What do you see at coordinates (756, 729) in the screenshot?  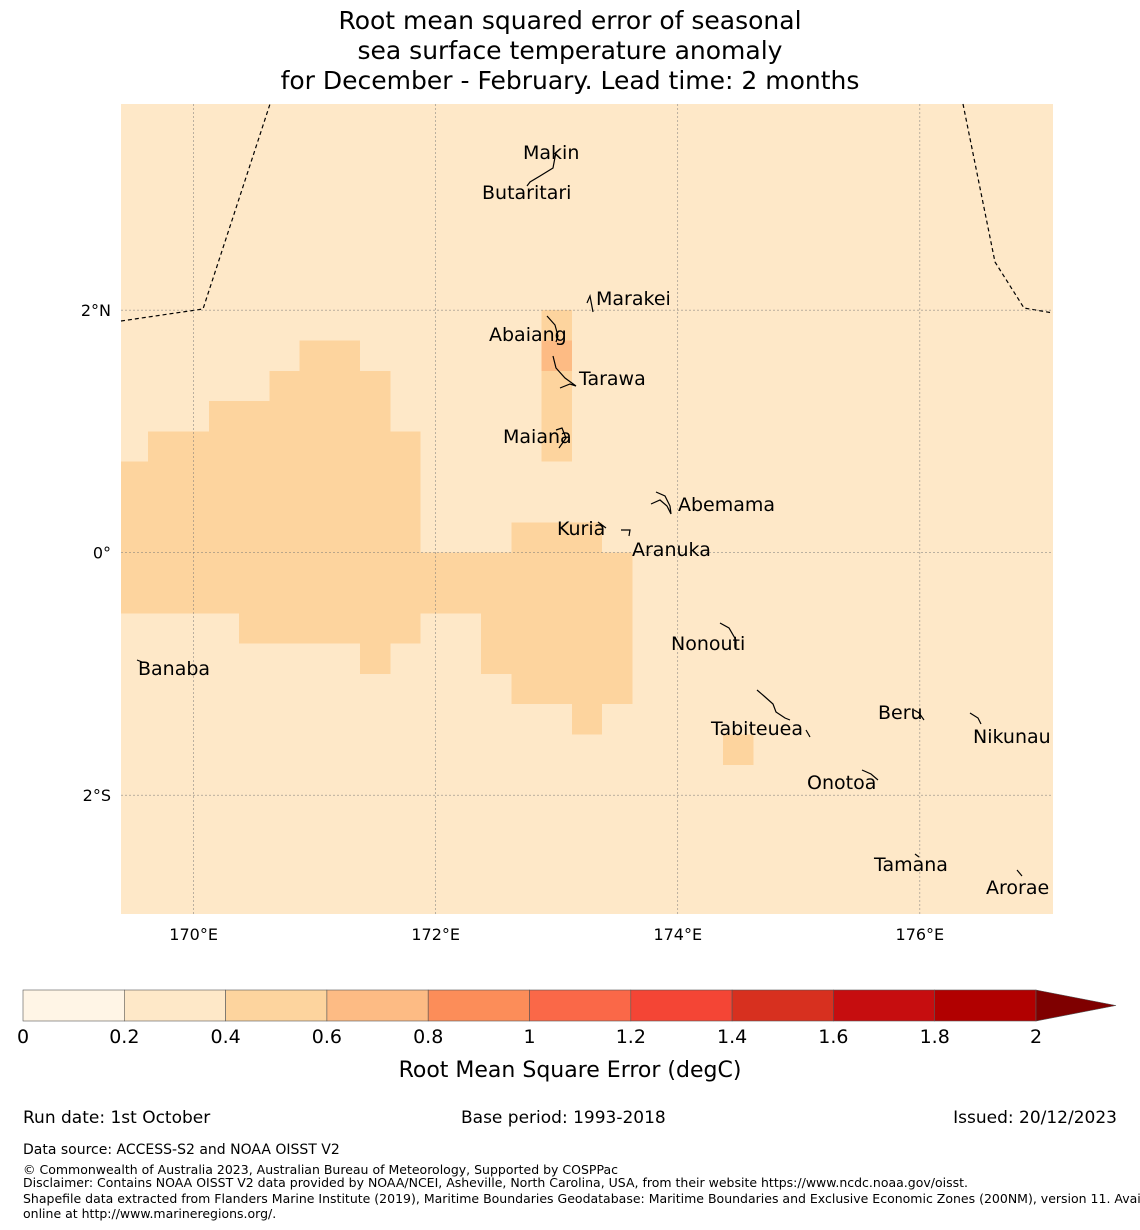 I see `island-label: Tabiteuea` at bounding box center [756, 729].